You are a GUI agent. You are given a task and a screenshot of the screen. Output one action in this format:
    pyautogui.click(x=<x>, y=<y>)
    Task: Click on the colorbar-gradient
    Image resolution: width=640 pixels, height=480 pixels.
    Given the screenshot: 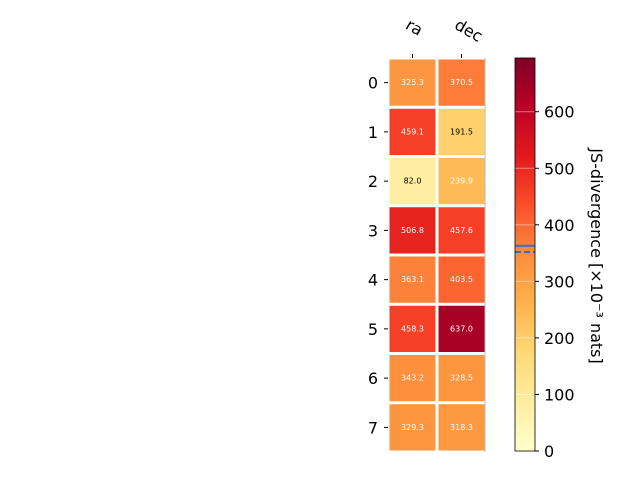 What is the action you would take?
    pyautogui.click(x=525, y=254)
    